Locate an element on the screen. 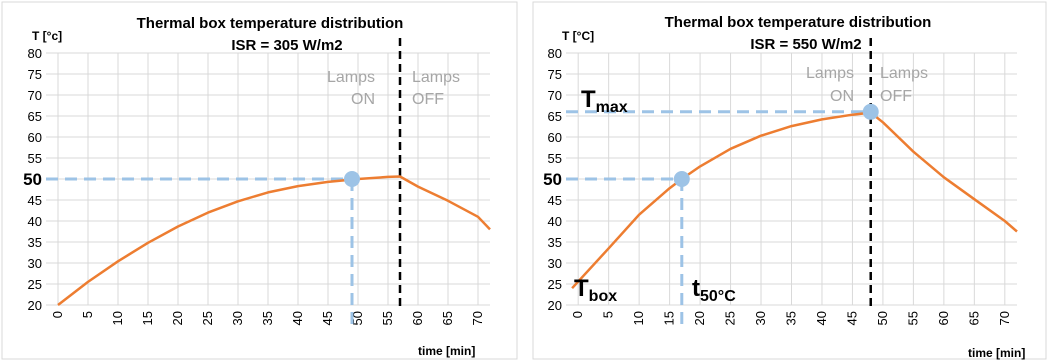  chart-right-markers is located at coordinates (776, 145).